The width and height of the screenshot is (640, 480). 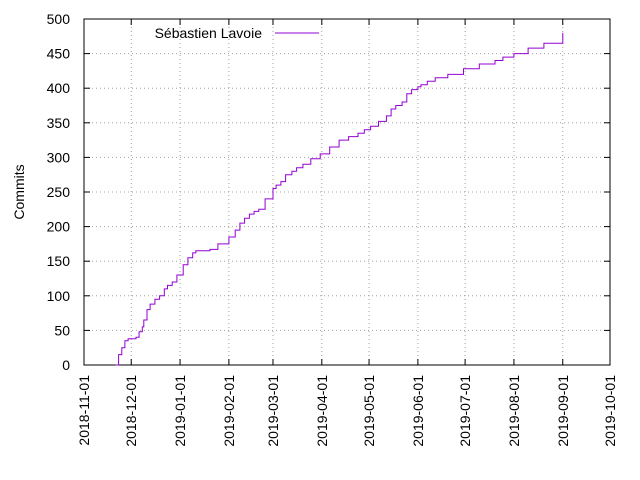 What do you see at coordinates (418, 411) in the screenshot?
I see `x-tick-label: 2019-06-01` at bounding box center [418, 411].